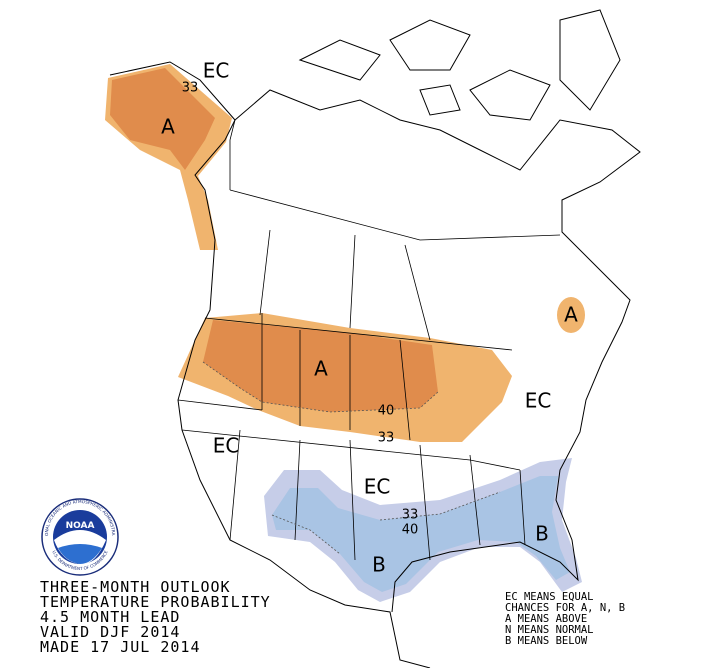  Describe the element at coordinates (155, 602) in the screenshot. I see `title-line: TEMPERATURE PROBABILITY` at that location.